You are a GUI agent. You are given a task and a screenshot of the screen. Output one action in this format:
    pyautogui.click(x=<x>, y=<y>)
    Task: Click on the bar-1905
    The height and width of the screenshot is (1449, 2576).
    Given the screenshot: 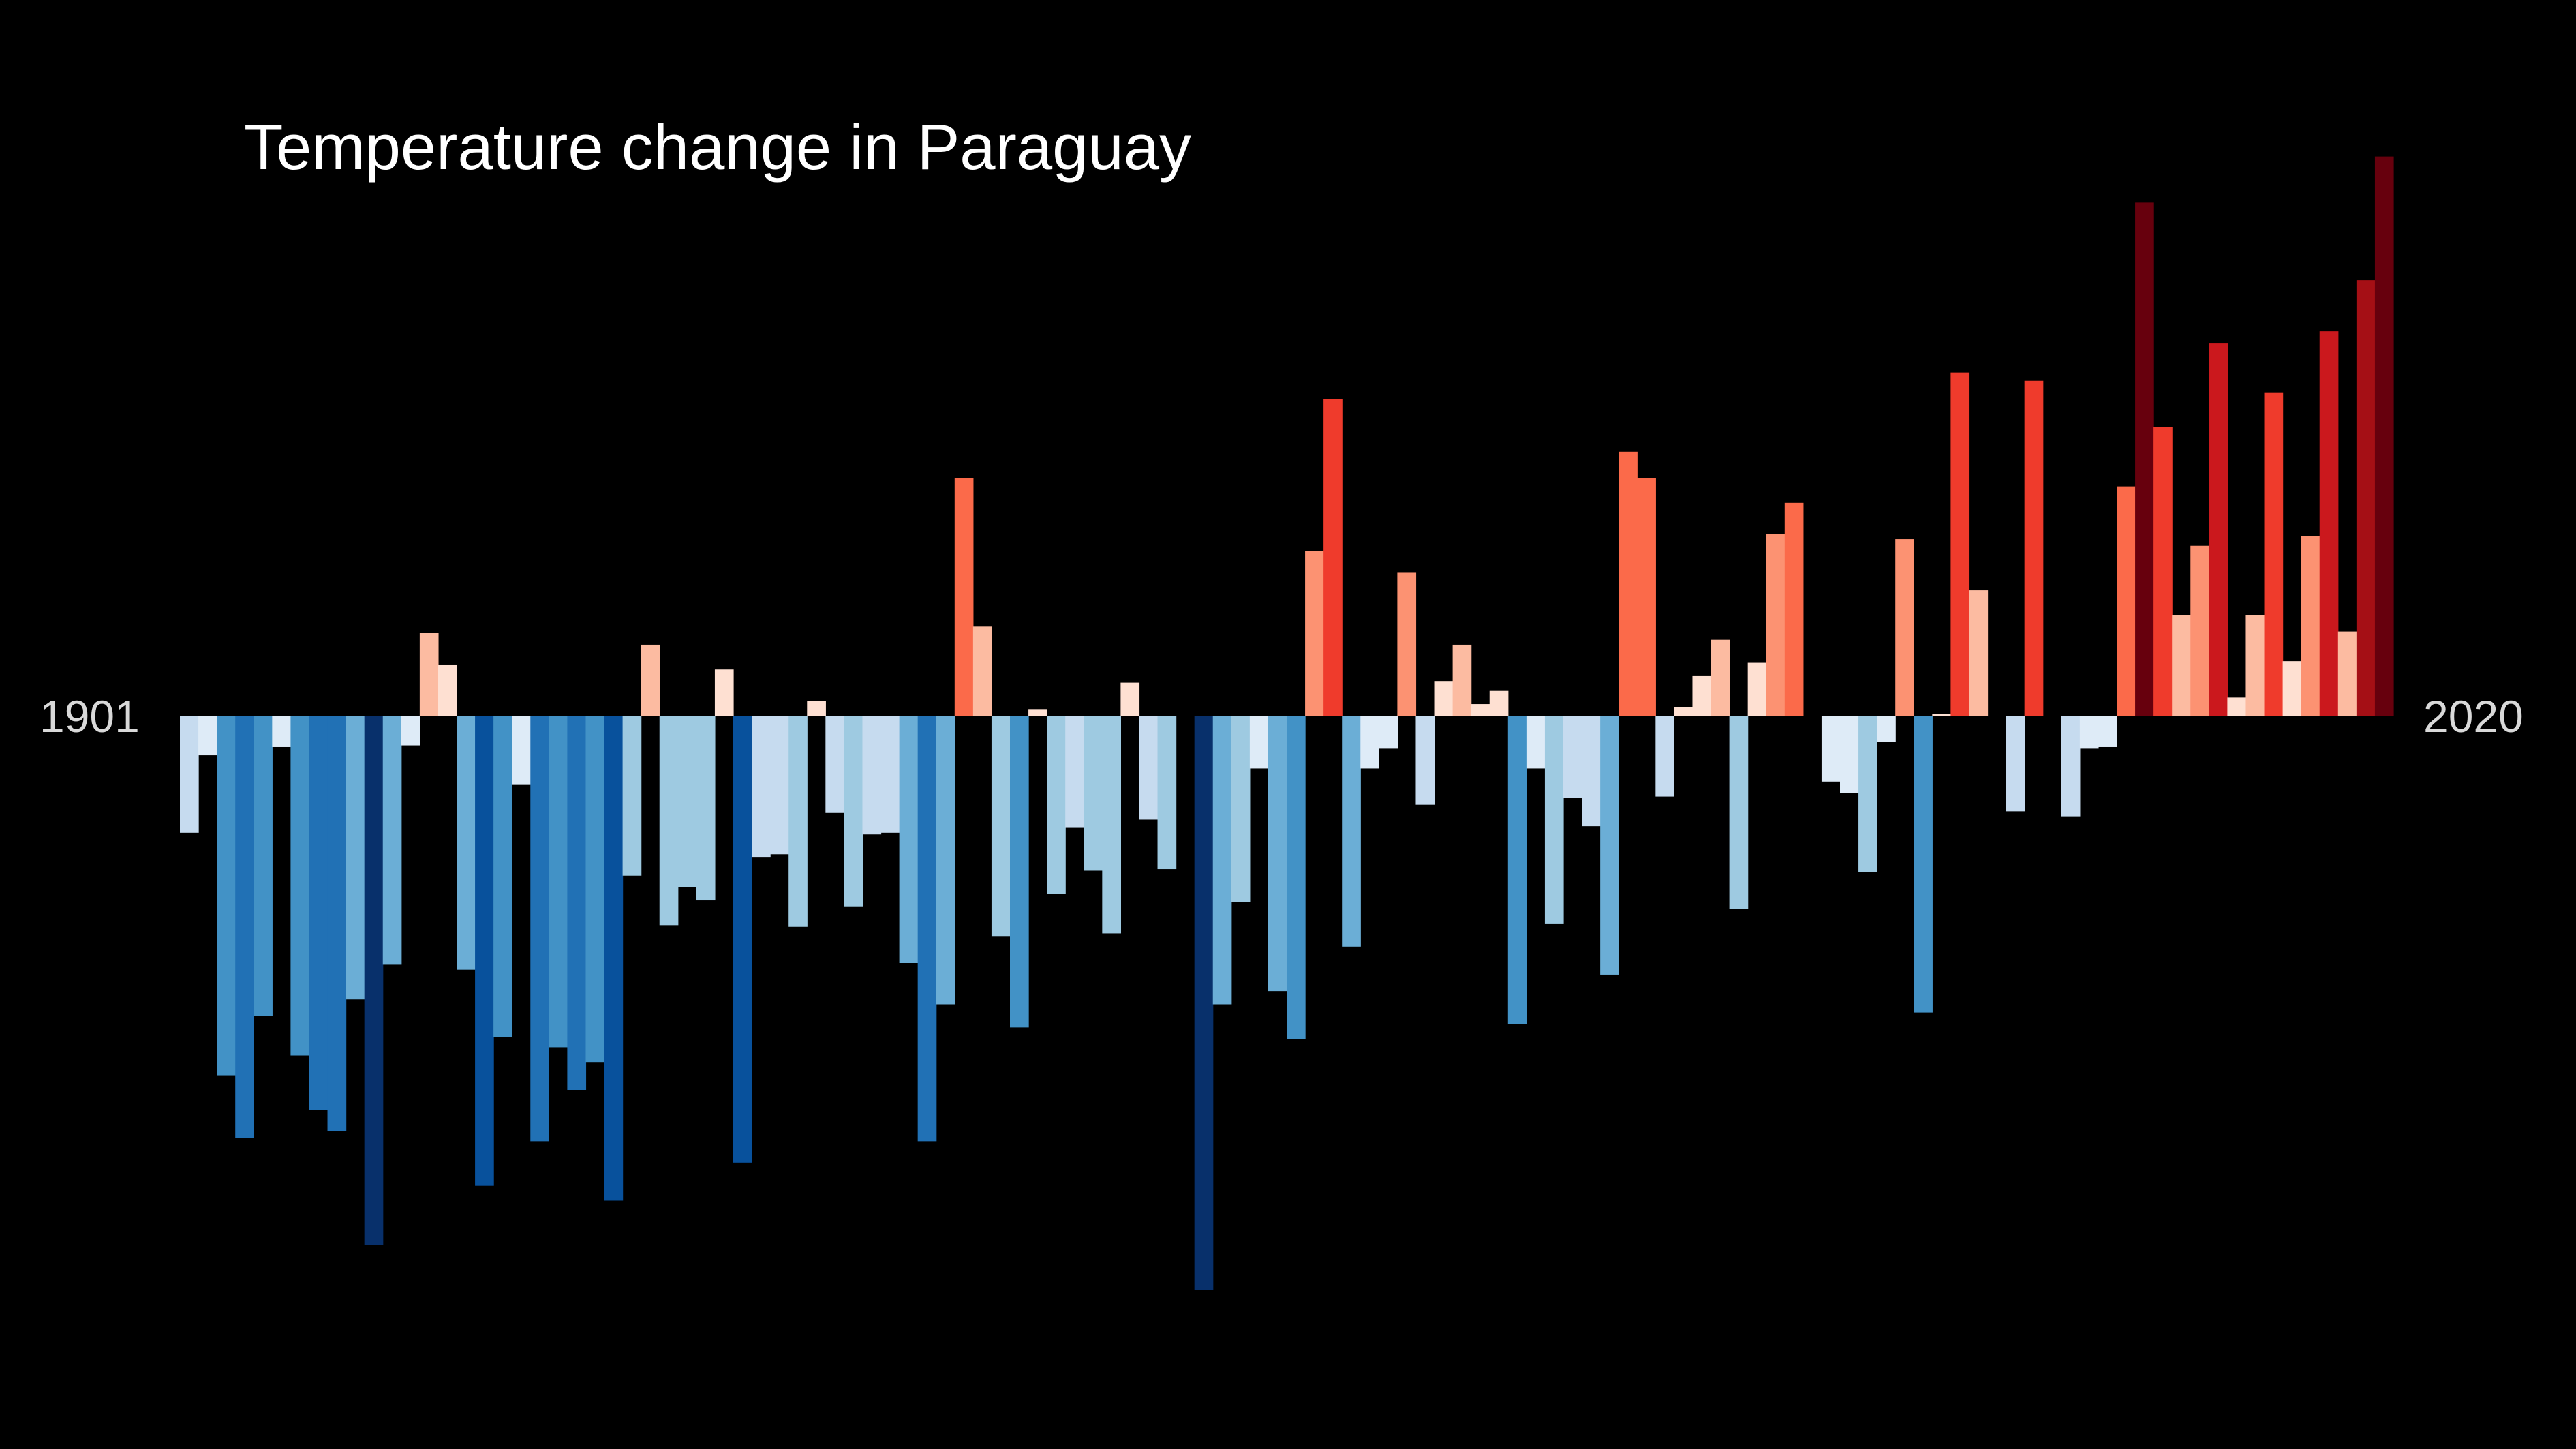 What is the action you would take?
    pyautogui.click(x=263, y=866)
    